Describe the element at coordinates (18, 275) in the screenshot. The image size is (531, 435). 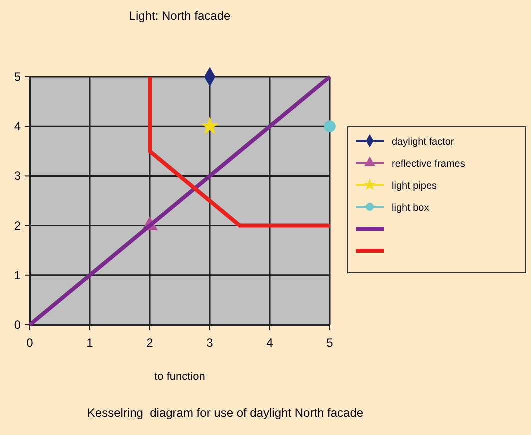
I see `y-tick-label: 1` at that location.